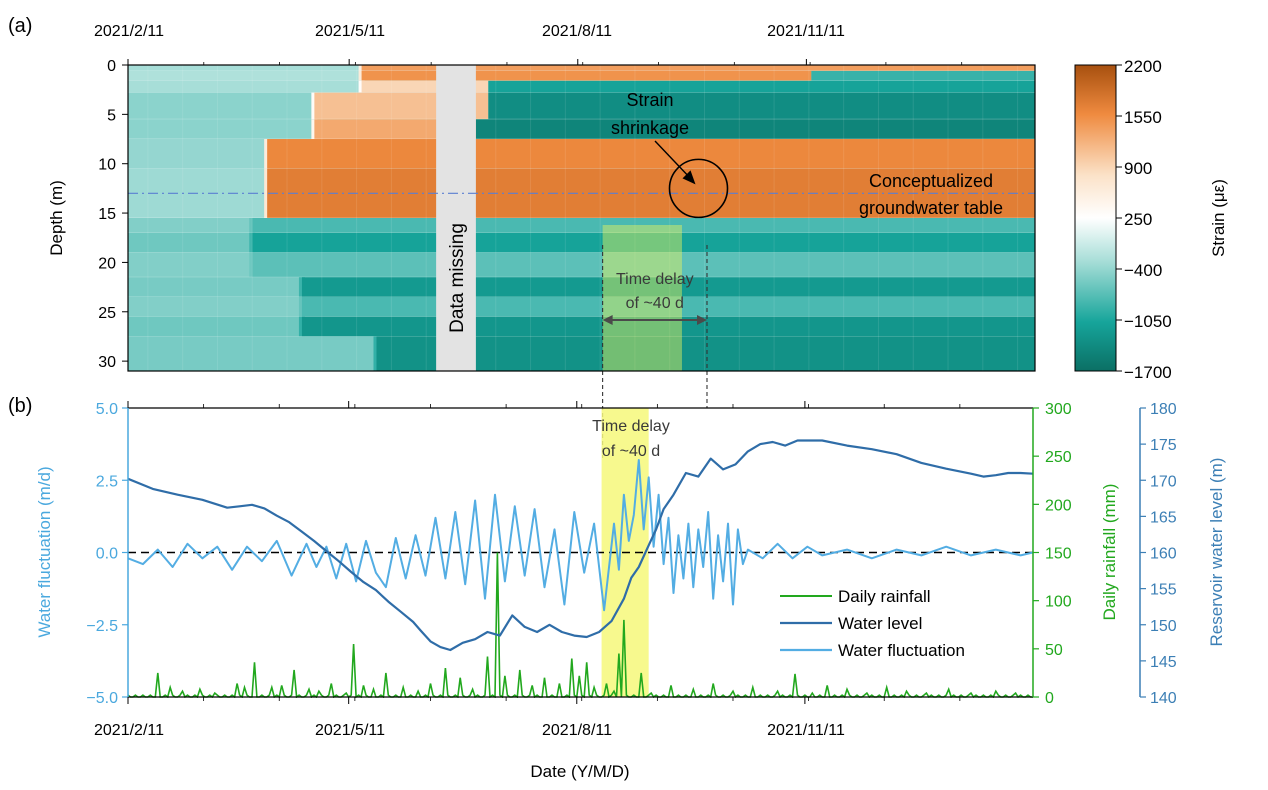 Image resolution: width=1268 pixels, height=790 pixels. What do you see at coordinates (221, 129) in the screenshot?
I see `heatmap-band-4-early` at bounding box center [221, 129].